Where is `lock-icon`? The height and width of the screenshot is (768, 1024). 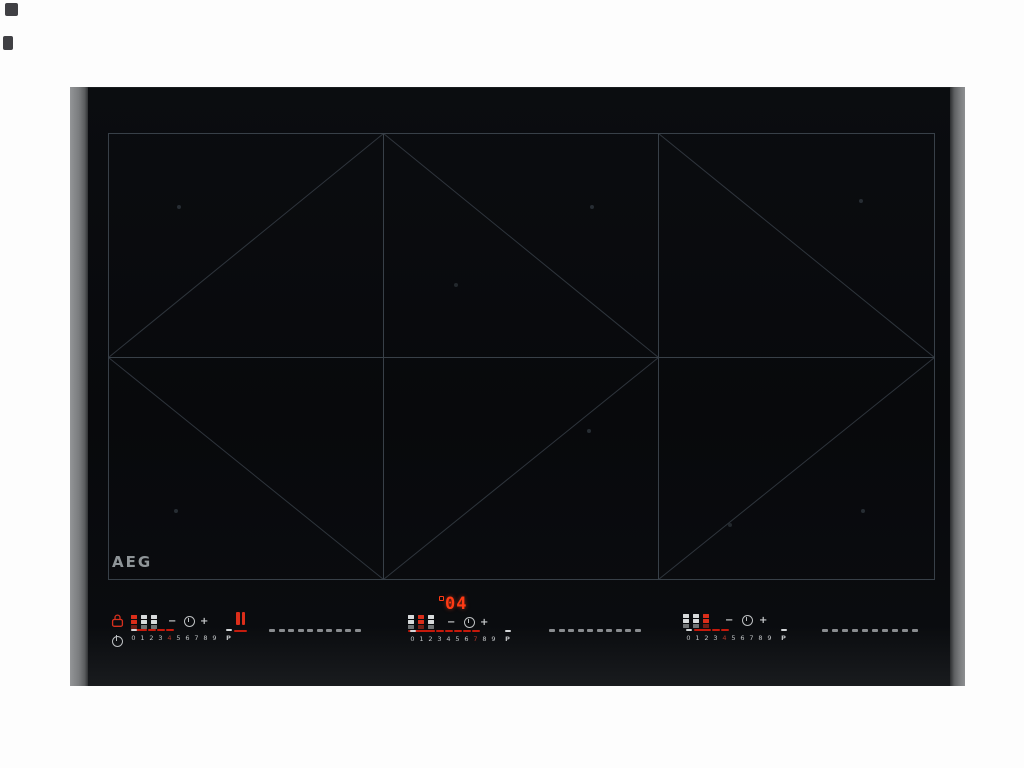 lock-icon is located at coordinates (117, 620).